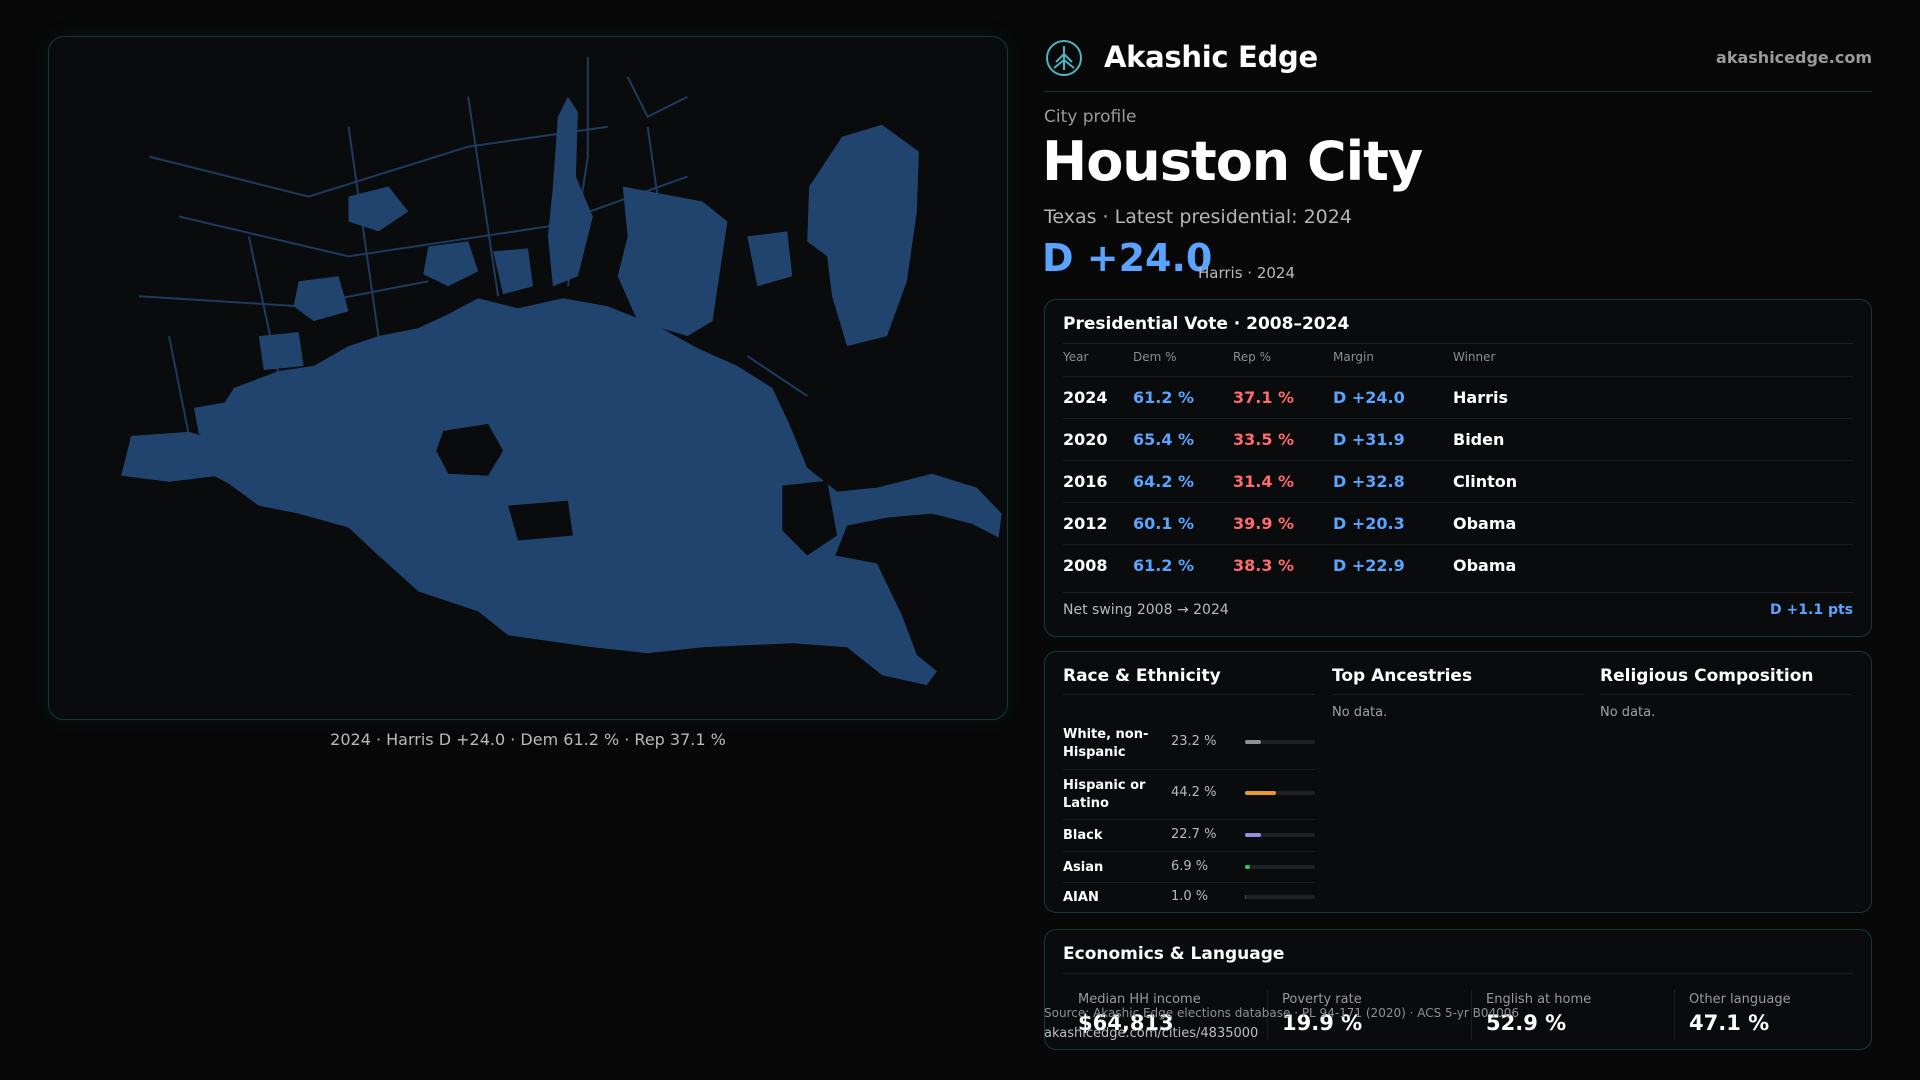  I want to click on ancestries-empty: No data., so click(1360, 712).